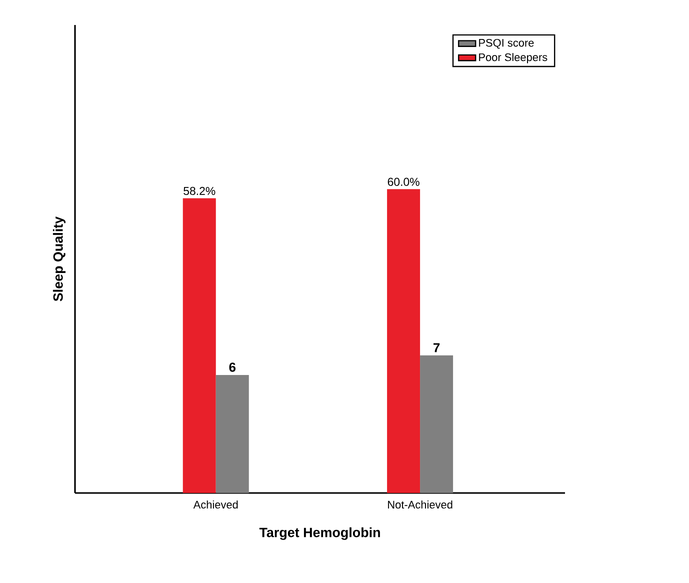 This screenshot has height=583, width=689. What do you see at coordinates (59, 259) in the screenshot?
I see `y-axis-title: Sleep Quality` at bounding box center [59, 259].